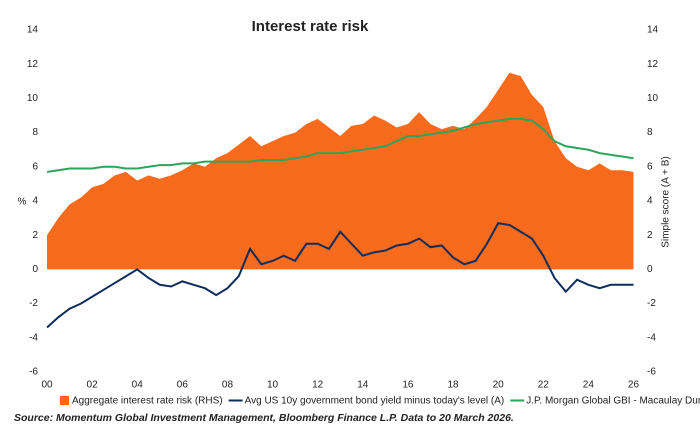 Image resolution: width=700 pixels, height=435 pixels. I want to click on chart-title: Interest rate risk, so click(310, 26).